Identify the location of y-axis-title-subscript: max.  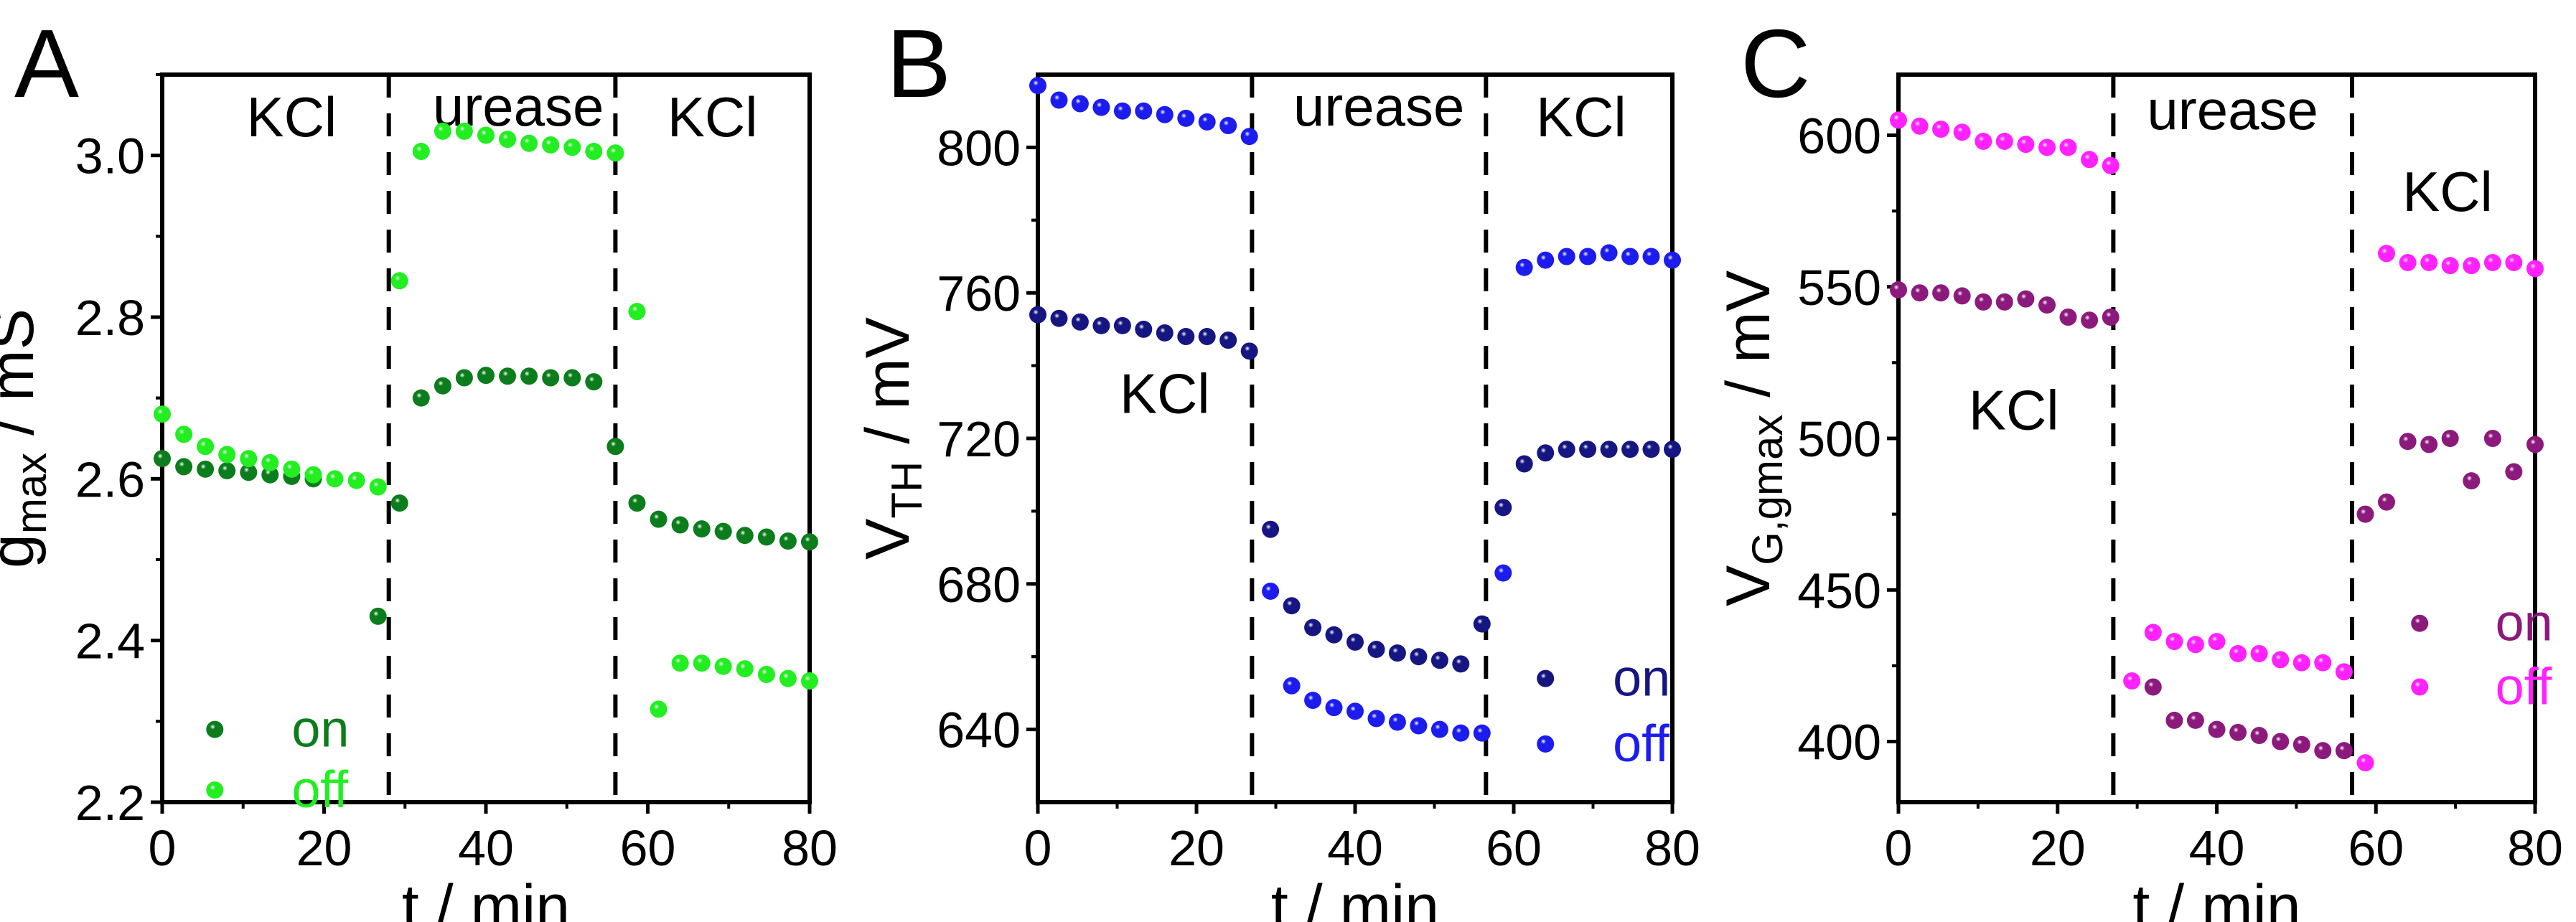
(31, 493).